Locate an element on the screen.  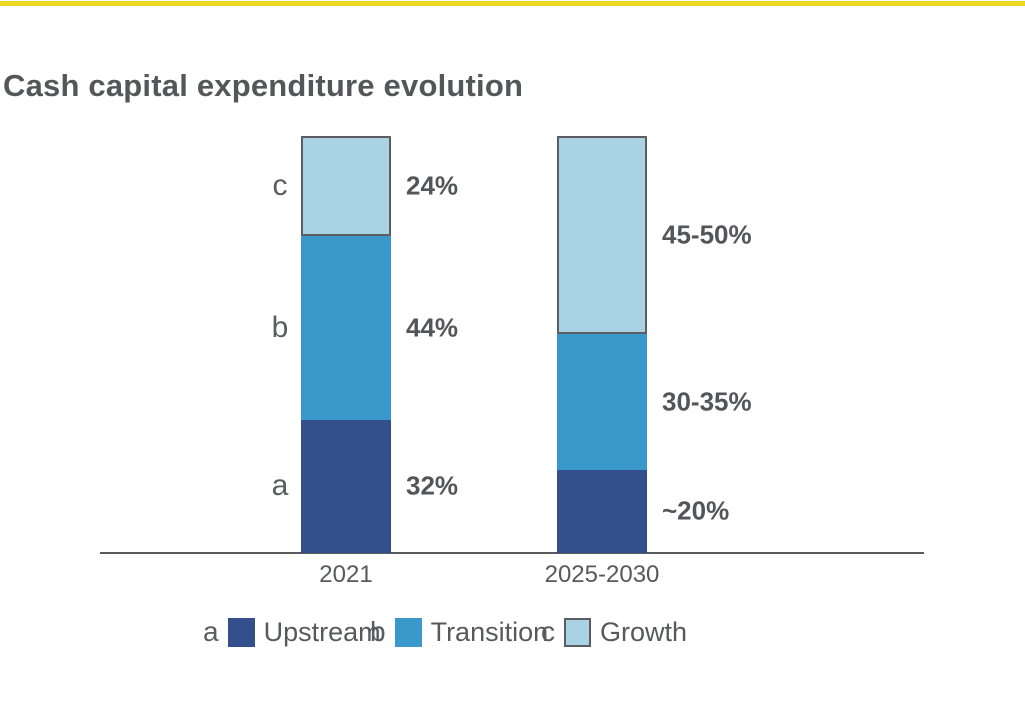
legend-letter-c: c is located at coordinates (548, 631).